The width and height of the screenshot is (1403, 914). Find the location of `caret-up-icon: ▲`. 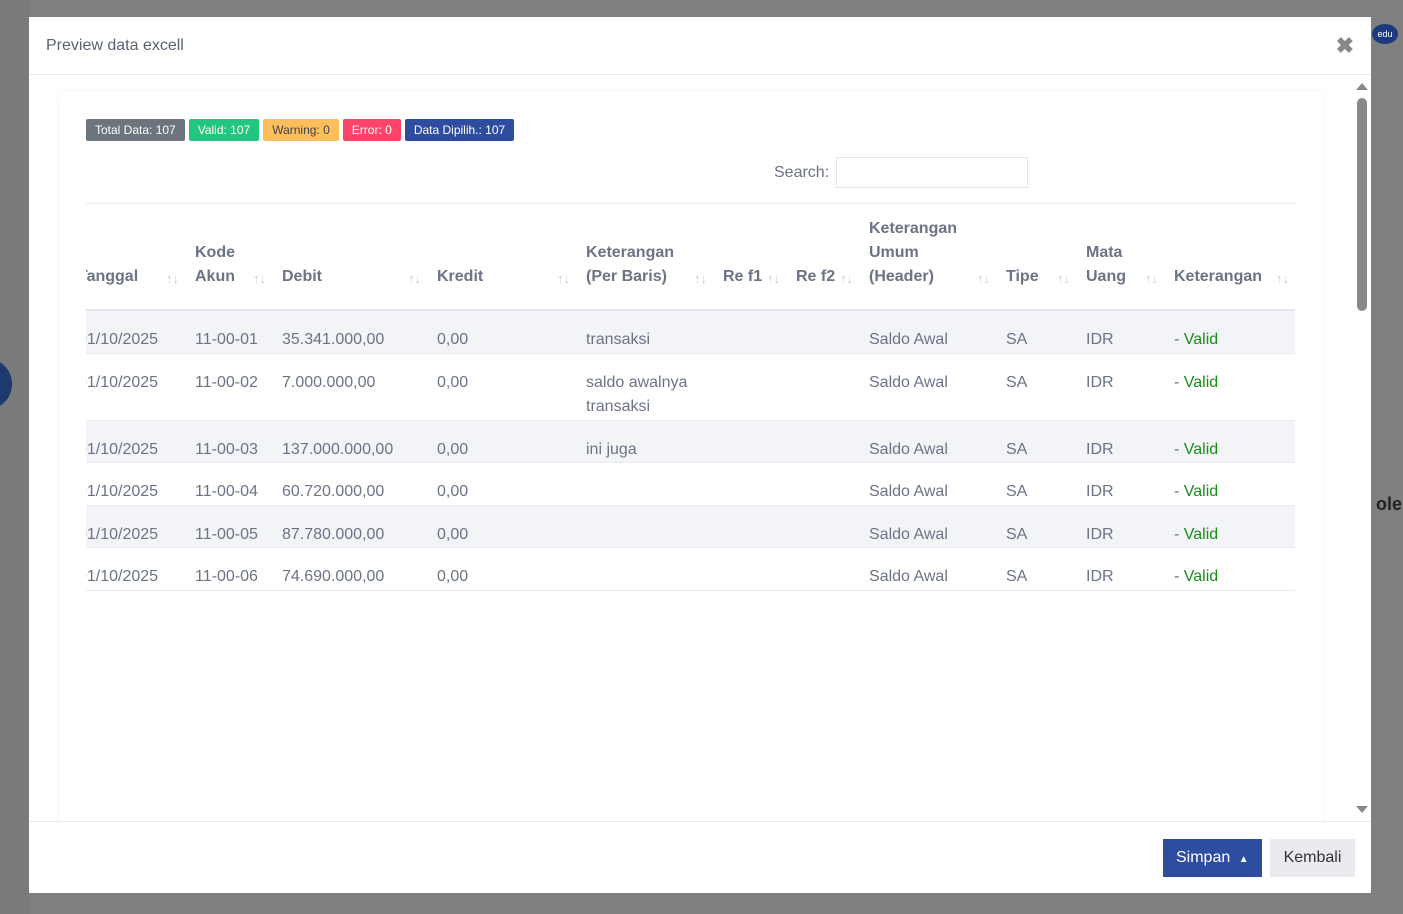

caret-up-icon: ▲ is located at coordinates (1243, 859).